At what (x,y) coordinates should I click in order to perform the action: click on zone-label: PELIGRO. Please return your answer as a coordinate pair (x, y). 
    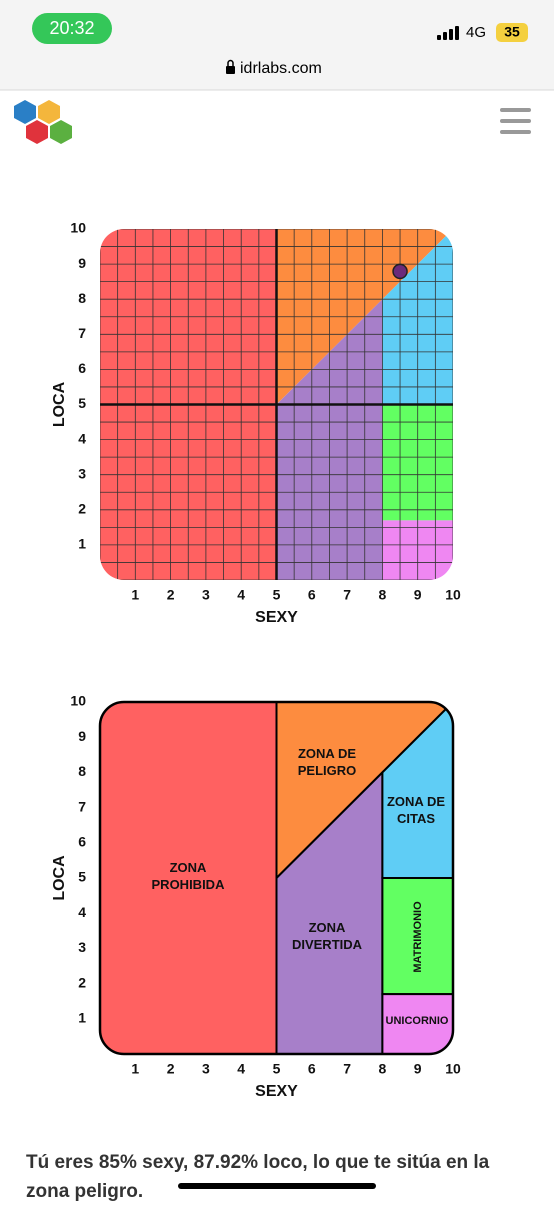
    Looking at the image, I should click on (327, 770).